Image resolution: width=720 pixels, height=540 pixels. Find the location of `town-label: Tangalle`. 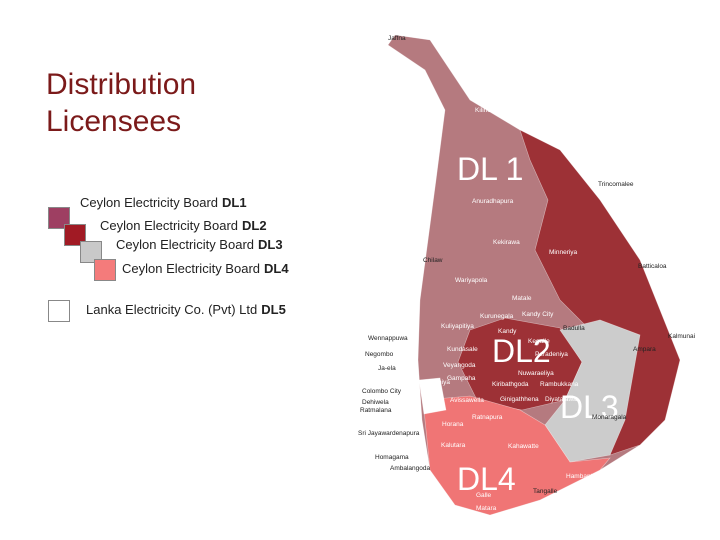

town-label: Tangalle is located at coordinates (545, 491).